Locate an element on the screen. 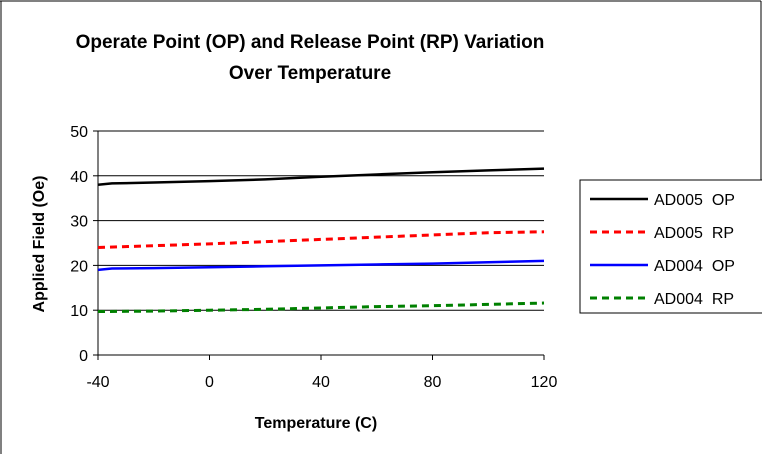  y-tick-label: 50 is located at coordinates (79, 132).